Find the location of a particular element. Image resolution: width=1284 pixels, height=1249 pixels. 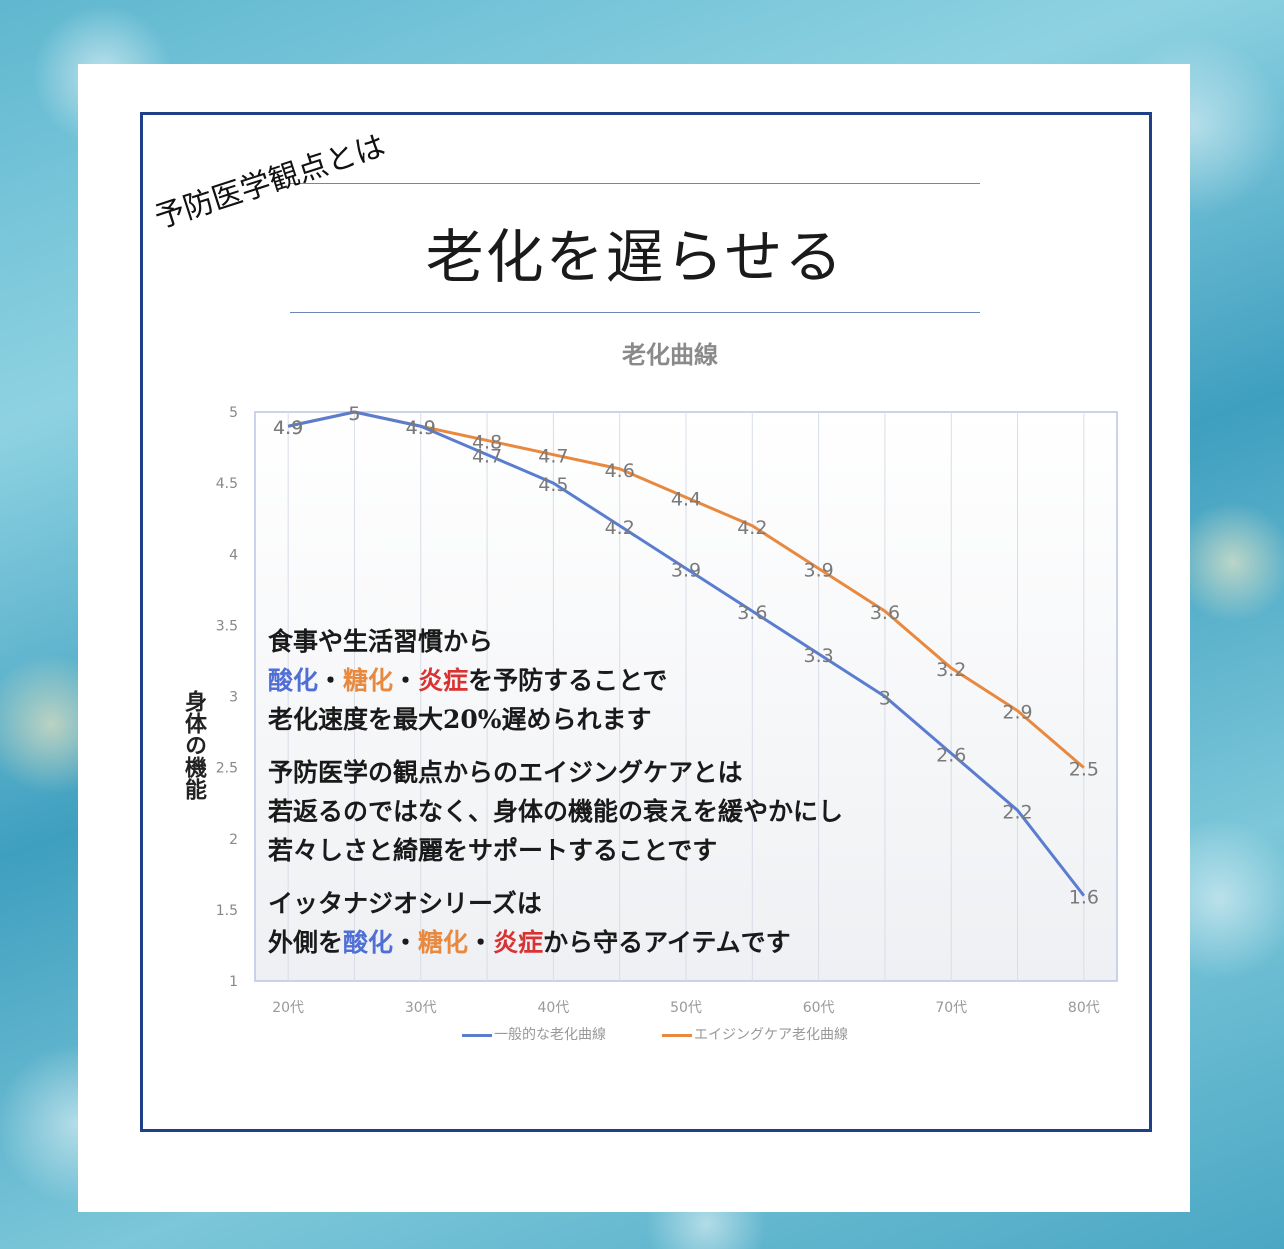

y-tick-label: 1 is located at coordinates (233, 982).